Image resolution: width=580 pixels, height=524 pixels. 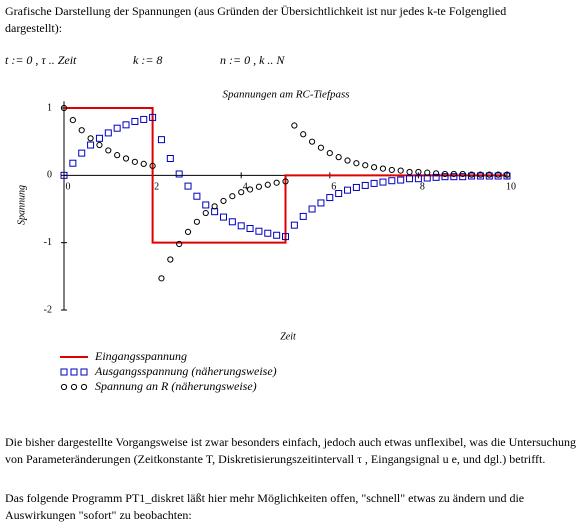 I want to click on legend-label: Spannung an R (näherungsweise), so click(x=176, y=386).